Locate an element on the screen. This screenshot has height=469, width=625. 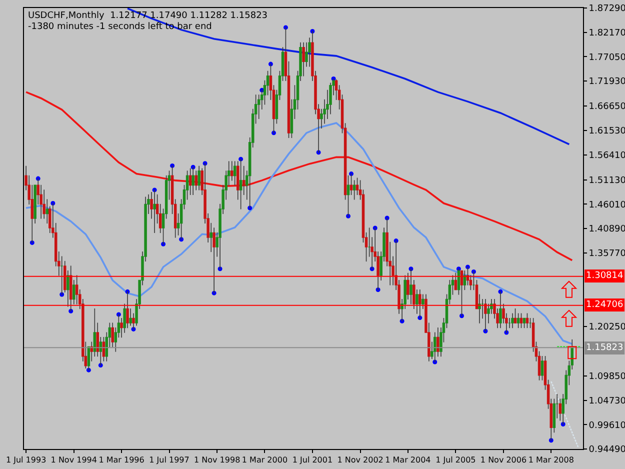
x-tick-label: 1 Nov 1998 is located at coordinates (217, 460).